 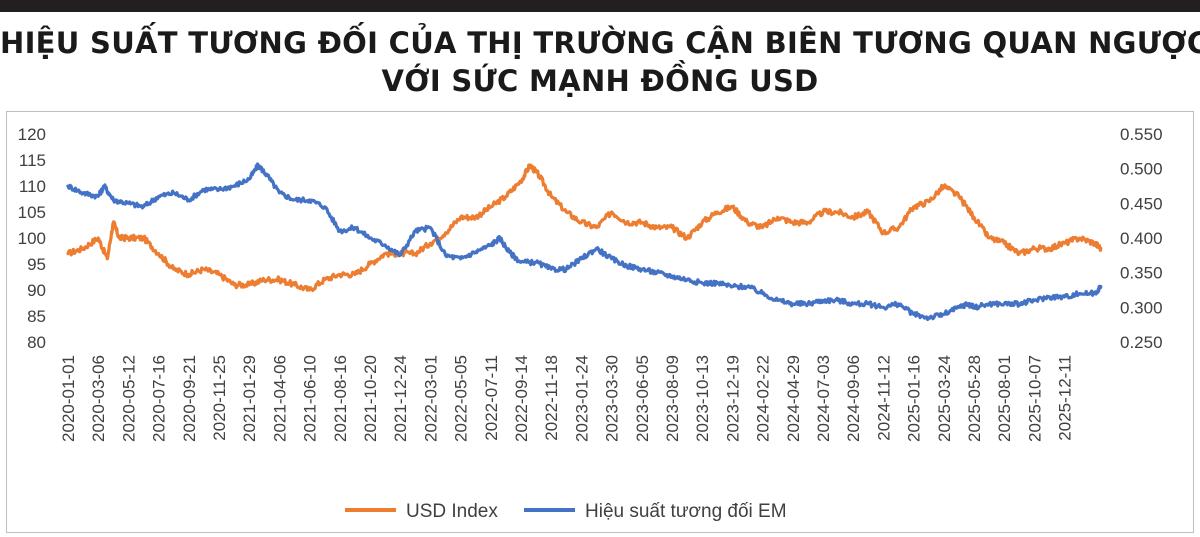 What do you see at coordinates (430, 398) in the screenshot?
I see `x-tick-label: 2022-03-01` at bounding box center [430, 398].